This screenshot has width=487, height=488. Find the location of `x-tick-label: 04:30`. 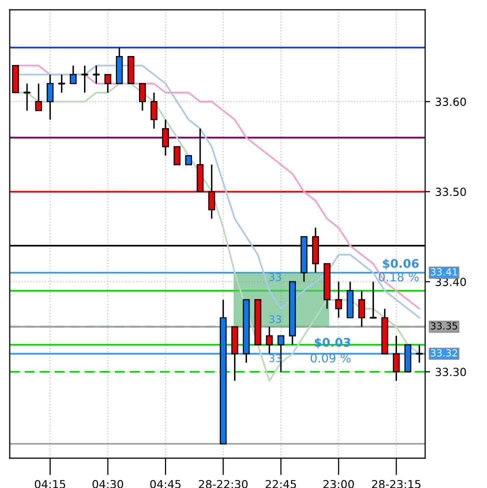

x-tick-label: 04:30 is located at coordinates (108, 484).